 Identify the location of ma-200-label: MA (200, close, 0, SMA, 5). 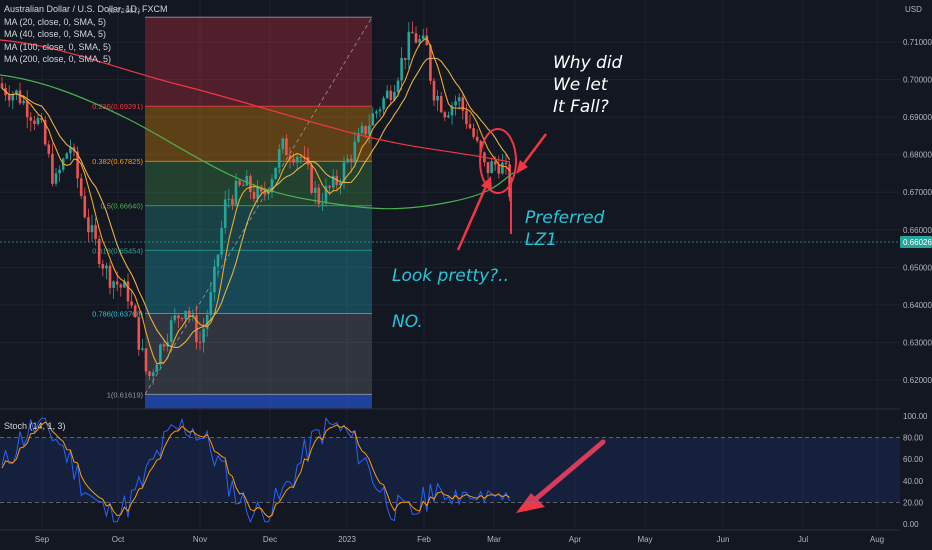
(58, 59).